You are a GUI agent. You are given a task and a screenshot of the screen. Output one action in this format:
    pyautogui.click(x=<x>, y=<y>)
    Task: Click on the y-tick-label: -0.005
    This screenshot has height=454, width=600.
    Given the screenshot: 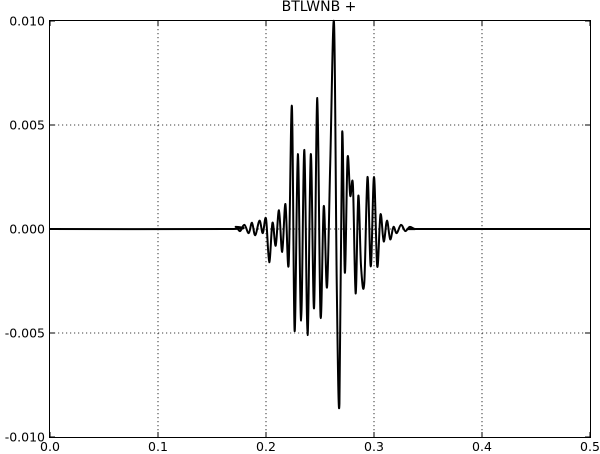 What is the action you would take?
    pyautogui.click(x=25, y=333)
    